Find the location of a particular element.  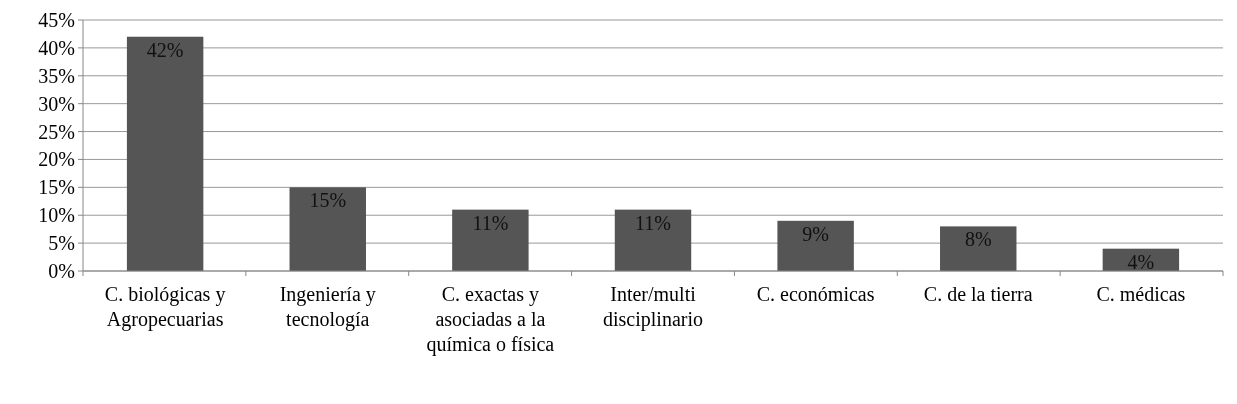

x-tick-label: Ingeniería y tecnología is located at coordinates (327, 307).